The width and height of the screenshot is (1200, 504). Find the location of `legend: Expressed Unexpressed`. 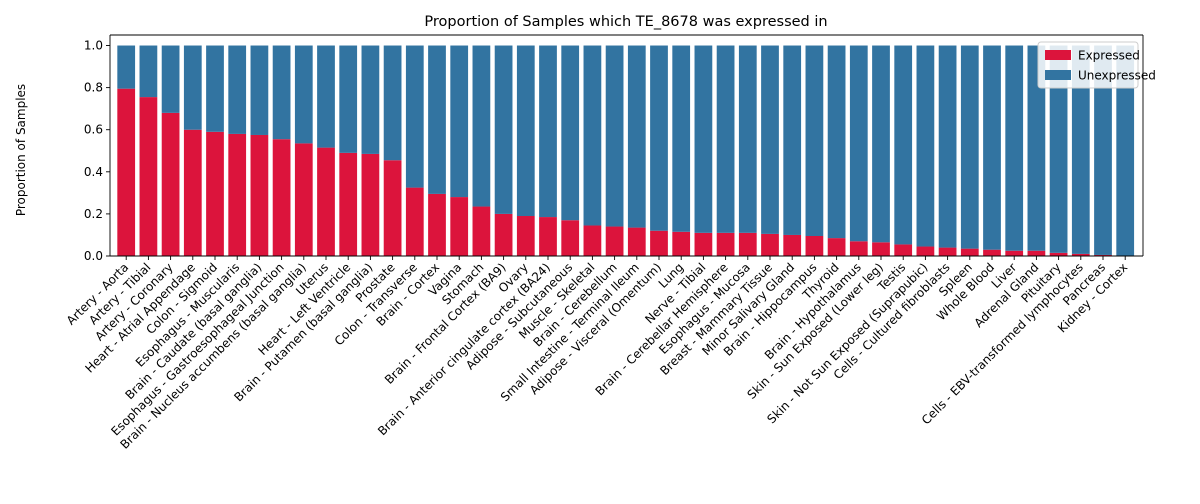

legend: Expressed Unexpressed is located at coordinates (1096, 65).